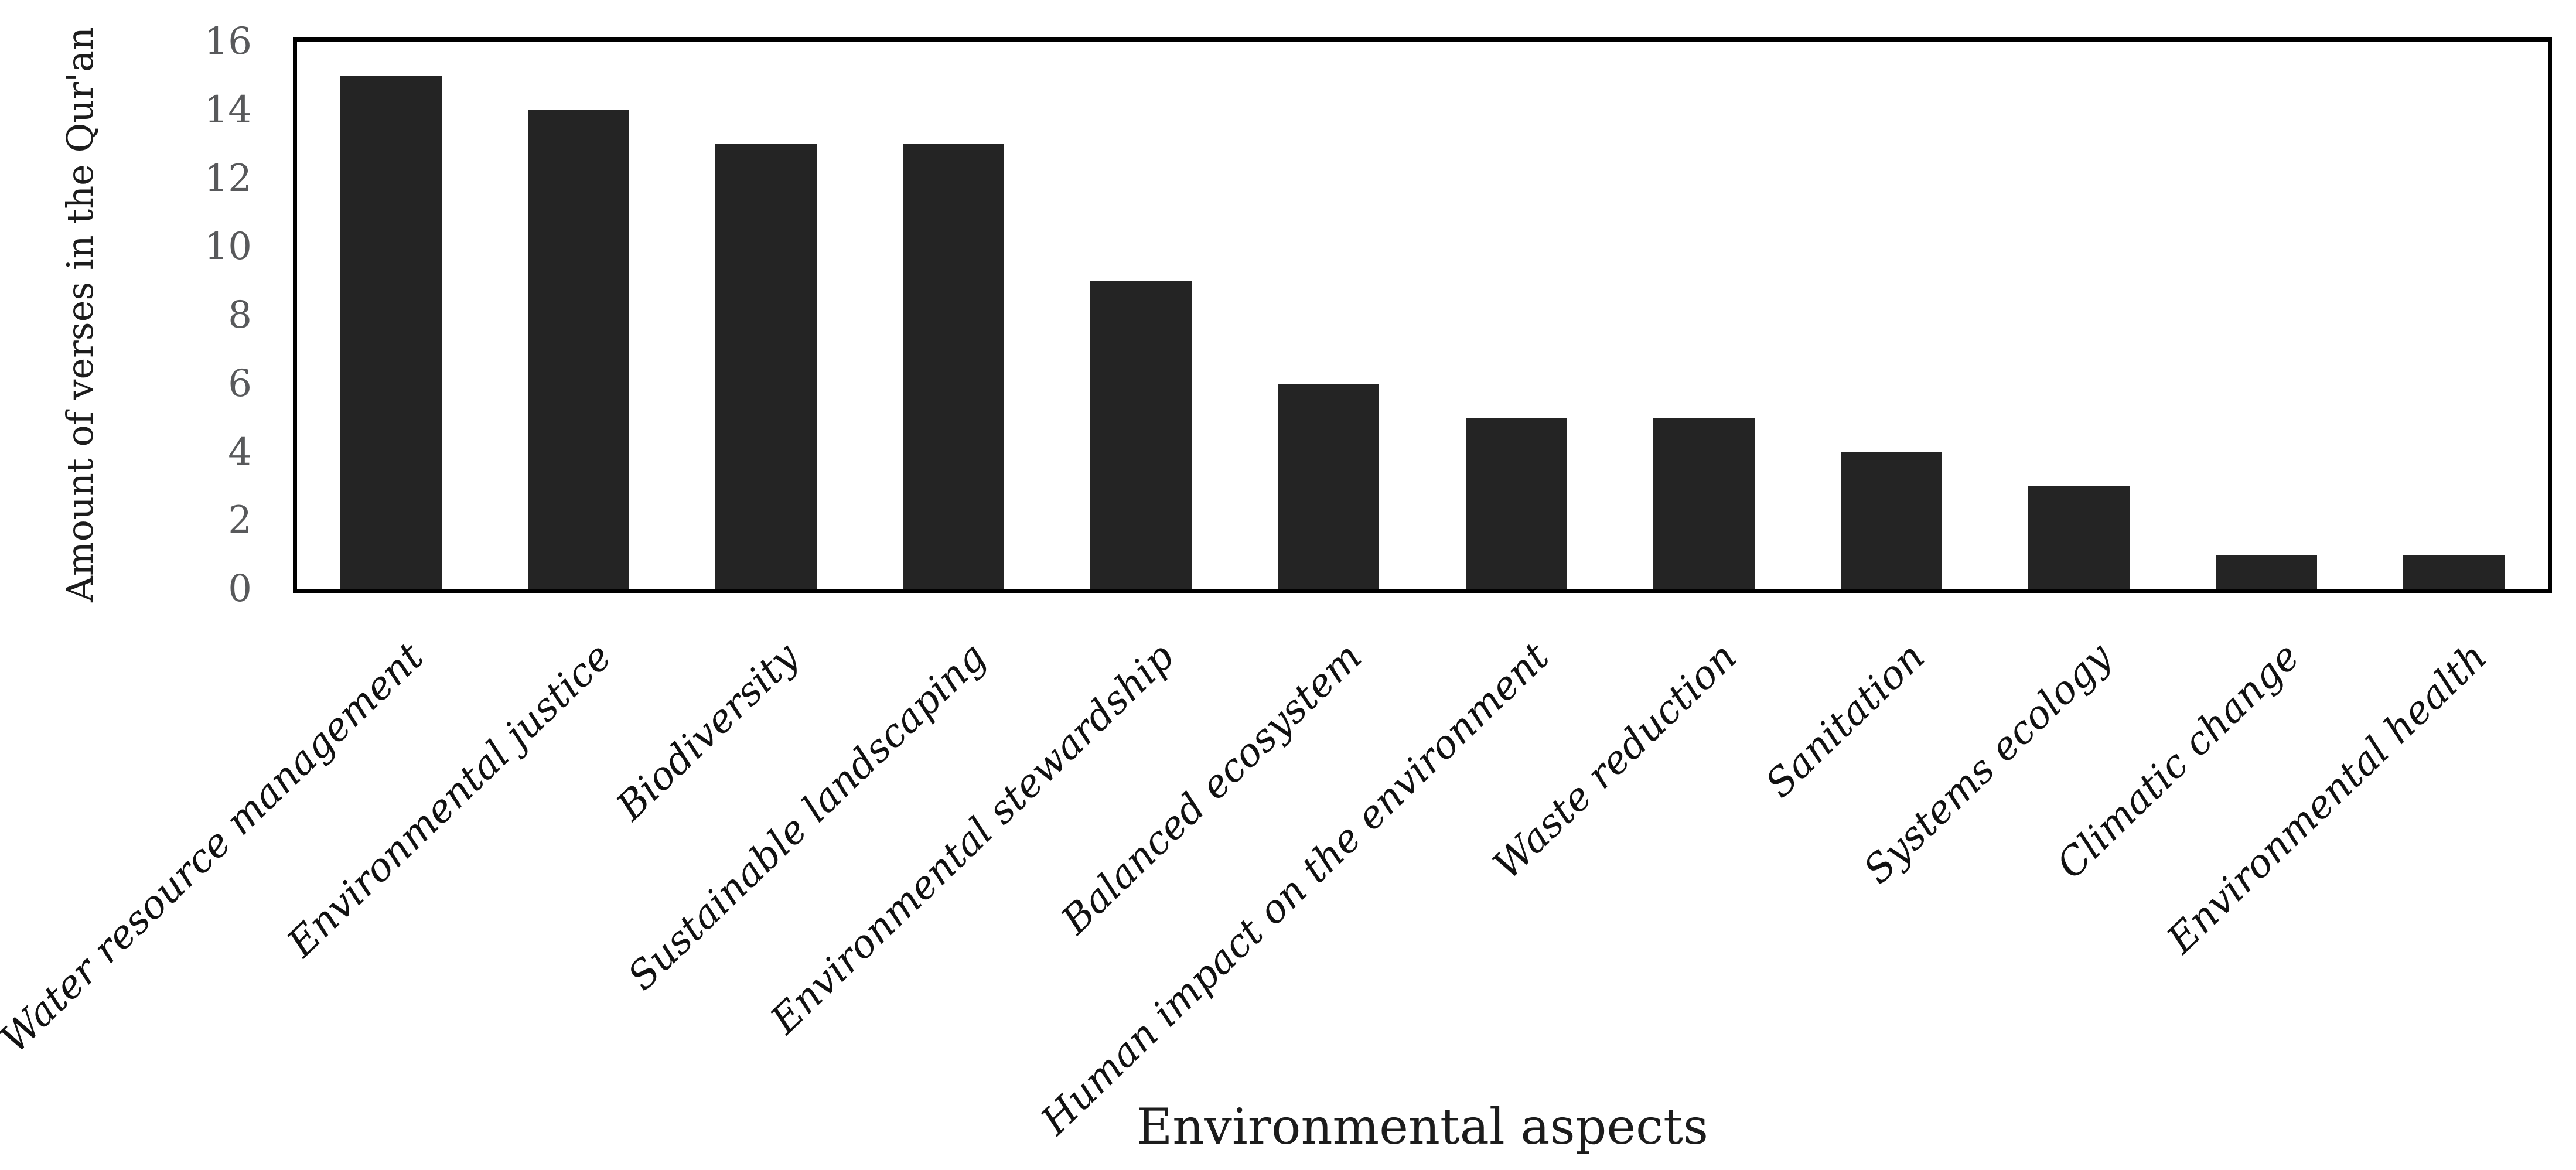 The height and width of the screenshot is (1170, 2576). What do you see at coordinates (228, 110) in the screenshot?
I see `y-tick-label: 14` at bounding box center [228, 110].